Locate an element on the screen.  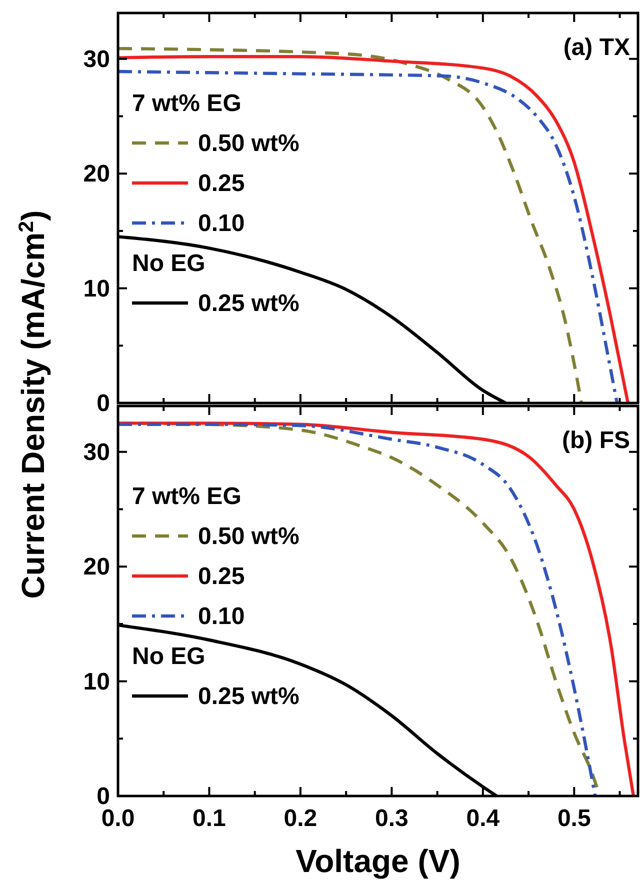
x-tick-label: 0.4 is located at coordinates (483, 818).